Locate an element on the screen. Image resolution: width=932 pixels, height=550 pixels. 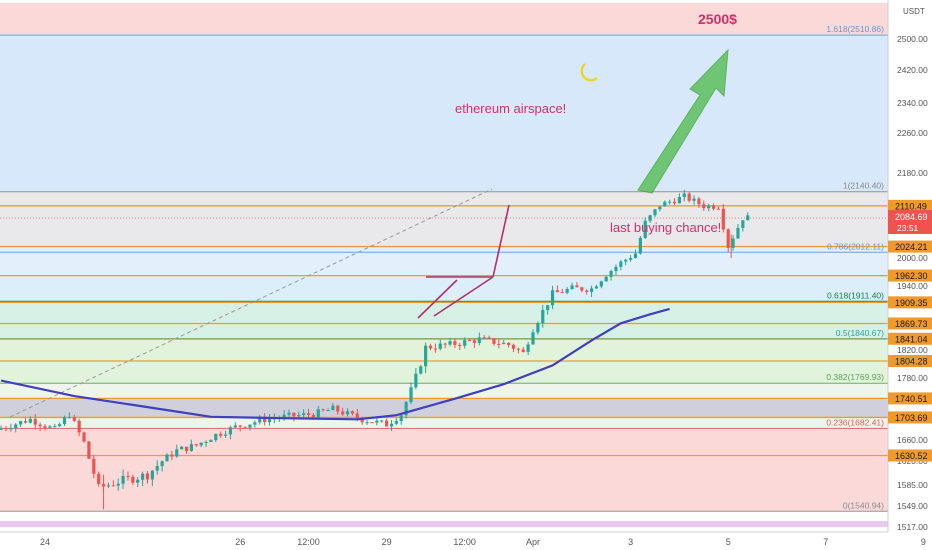
flag-pole is located at coordinates (437, 299).